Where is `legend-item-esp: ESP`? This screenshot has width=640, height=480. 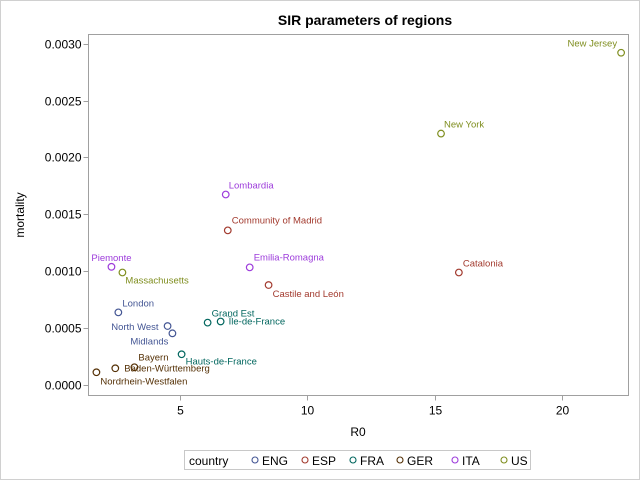
legend-item-esp: ESP is located at coordinates (318, 461).